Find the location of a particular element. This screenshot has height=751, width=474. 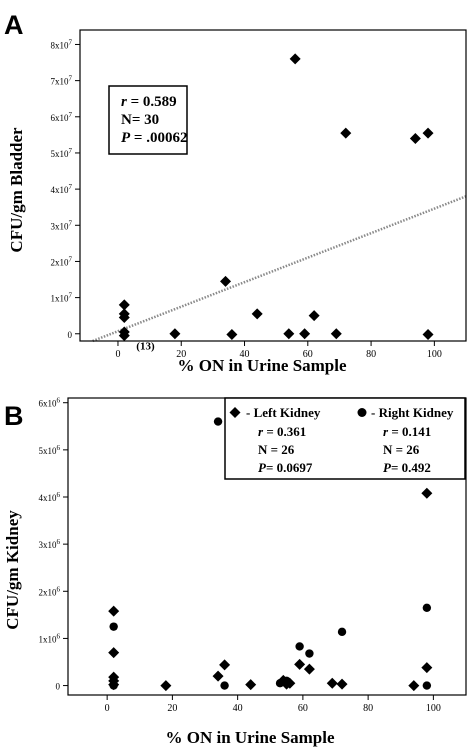

y-axis: 0 1x10⁶ 2x10⁶ 3x10⁶ 4x10⁶ 5x10⁶ 6x106 is located at coordinates (53, 544).